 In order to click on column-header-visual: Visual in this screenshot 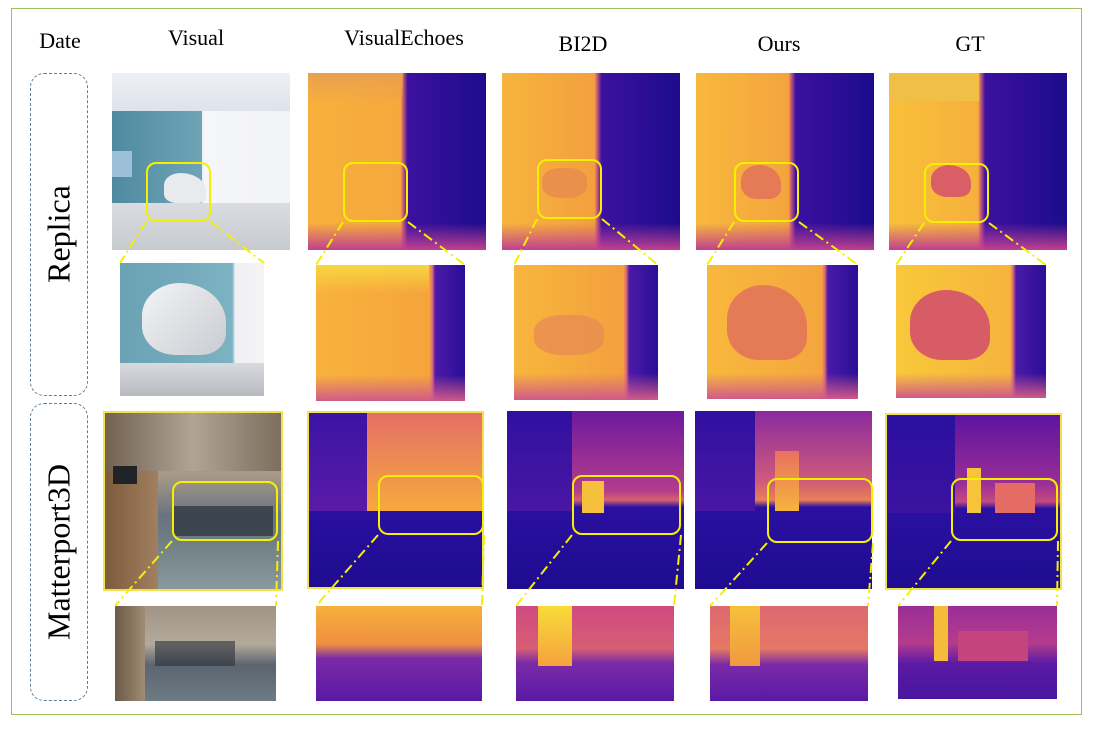, I will do `click(196, 37)`.